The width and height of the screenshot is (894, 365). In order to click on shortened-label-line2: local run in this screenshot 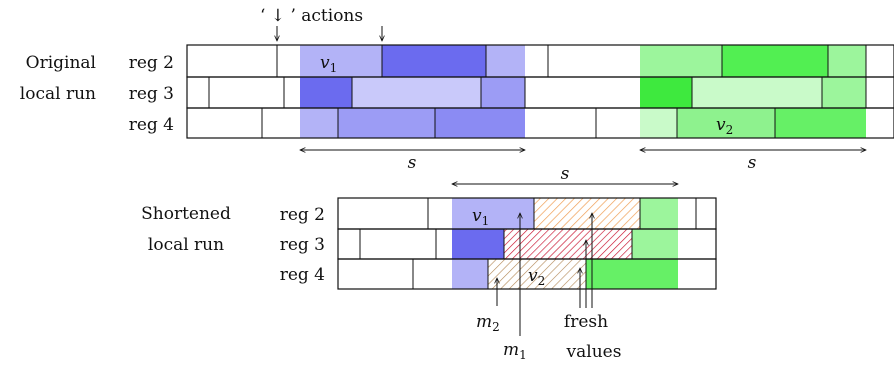, I will do `click(186, 245)`.